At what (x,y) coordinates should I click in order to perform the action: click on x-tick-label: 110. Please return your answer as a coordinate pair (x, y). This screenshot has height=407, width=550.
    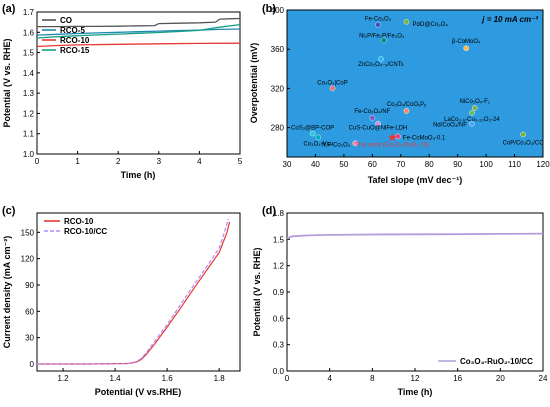
    Looking at the image, I should click on (514, 164).